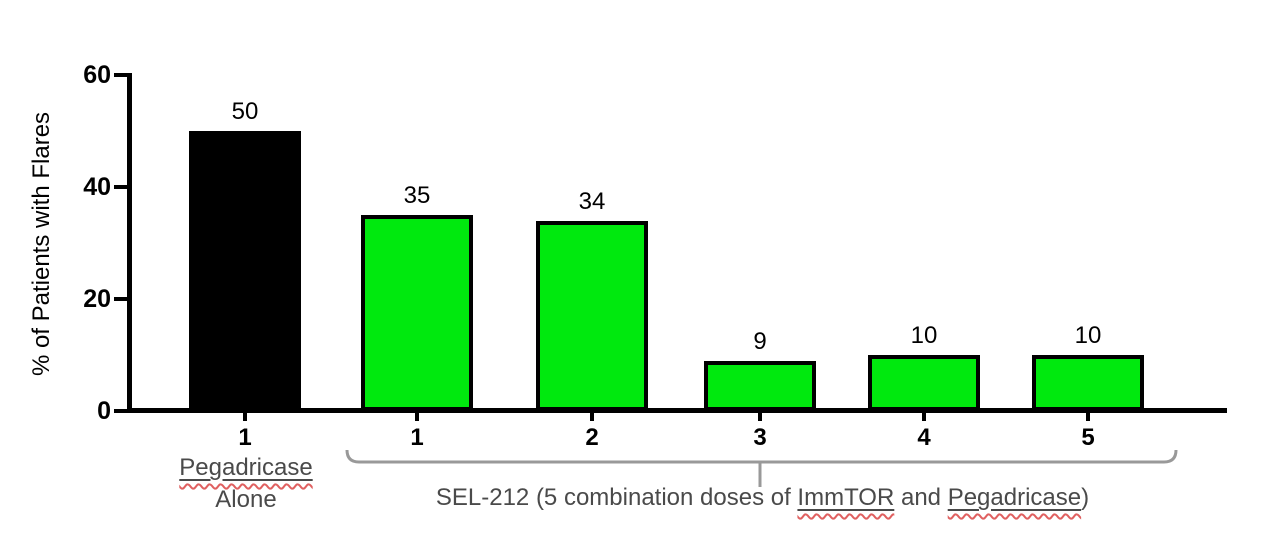 This screenshot has width=1280, height=537. What do you see at coordinates (846, 497) in the screenshot?
I see `caption-word-immtor: ImmTOR` at bounding box center [846, 497].